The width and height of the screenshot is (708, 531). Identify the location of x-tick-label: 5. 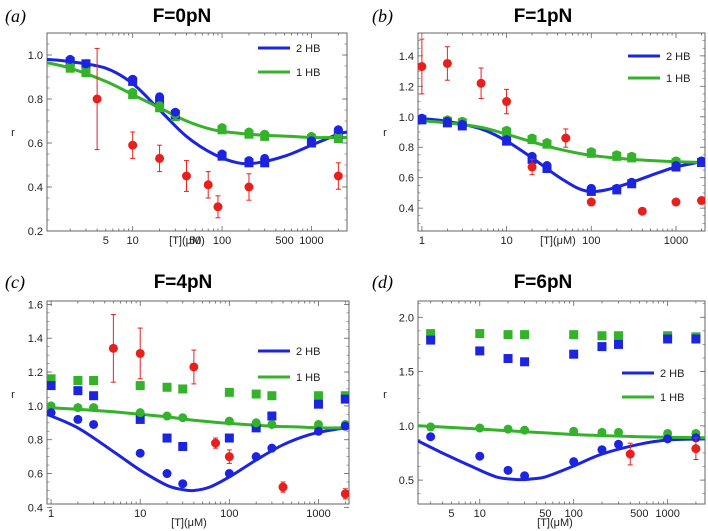
(106, 241).